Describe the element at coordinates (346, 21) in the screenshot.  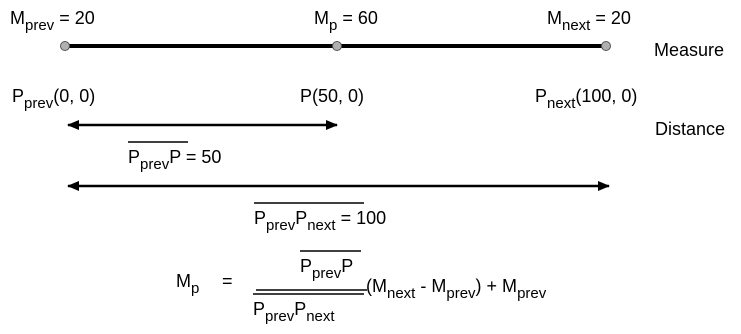
I see `m-p-label: Mp = 60` at that location.